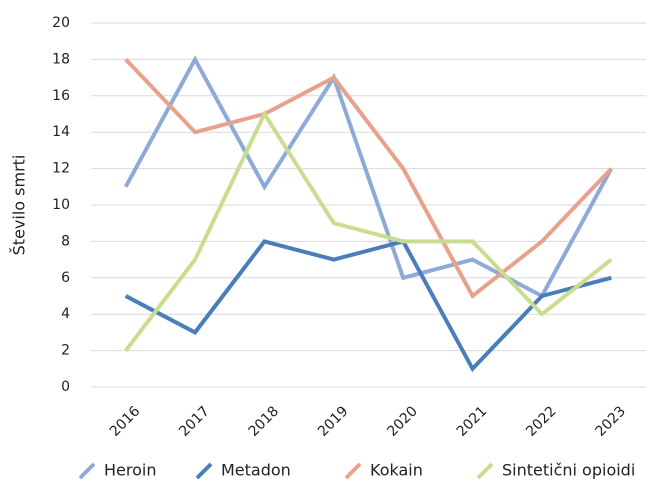 This screenshot has width=654, height=483. What do you see at coordinates (61, 96) in the screenshot?
I see `y-tick-label: 16` at bounding box center [61, 96].